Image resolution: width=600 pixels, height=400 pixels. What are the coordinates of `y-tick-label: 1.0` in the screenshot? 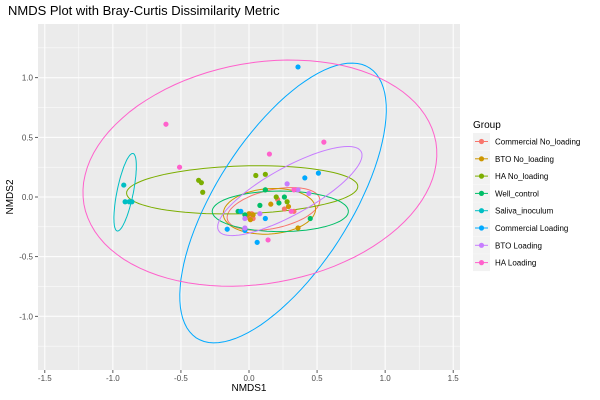 It's located at (28, 78).